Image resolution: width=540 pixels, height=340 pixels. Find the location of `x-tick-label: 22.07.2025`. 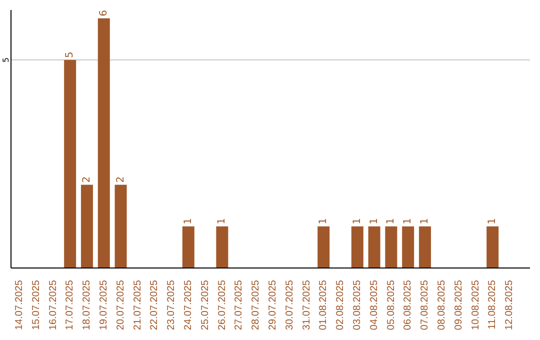

x-tick-label: 22.07.2025 is located at coordinates (154, 305).